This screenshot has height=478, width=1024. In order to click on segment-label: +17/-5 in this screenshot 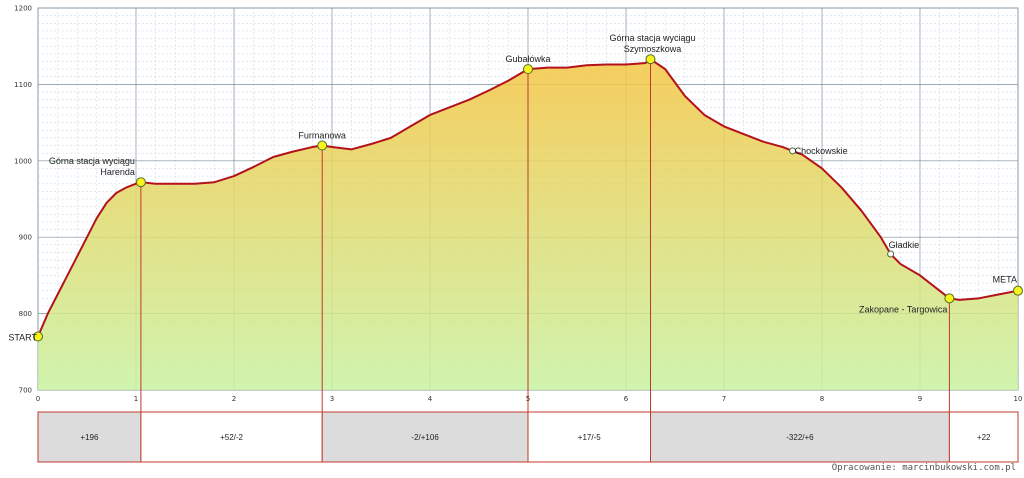, I will do `click(589, 437)`.